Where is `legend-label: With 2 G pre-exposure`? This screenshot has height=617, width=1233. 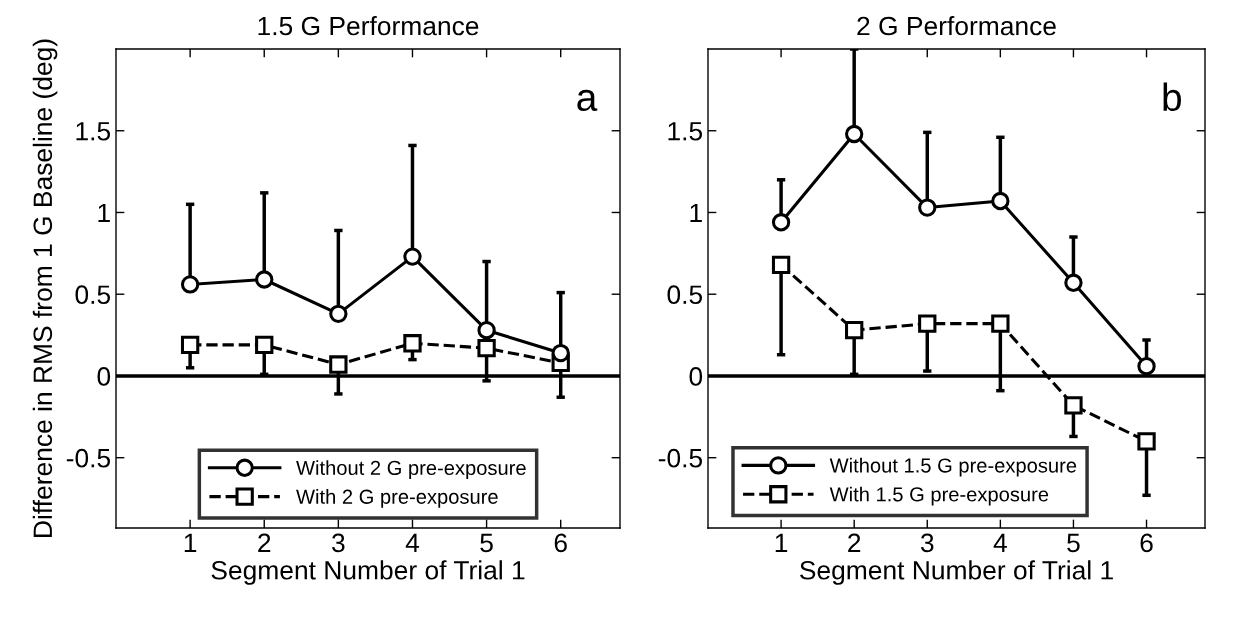
legend-label: With 2 G pre-exposure is located at coordinates (397, 498).